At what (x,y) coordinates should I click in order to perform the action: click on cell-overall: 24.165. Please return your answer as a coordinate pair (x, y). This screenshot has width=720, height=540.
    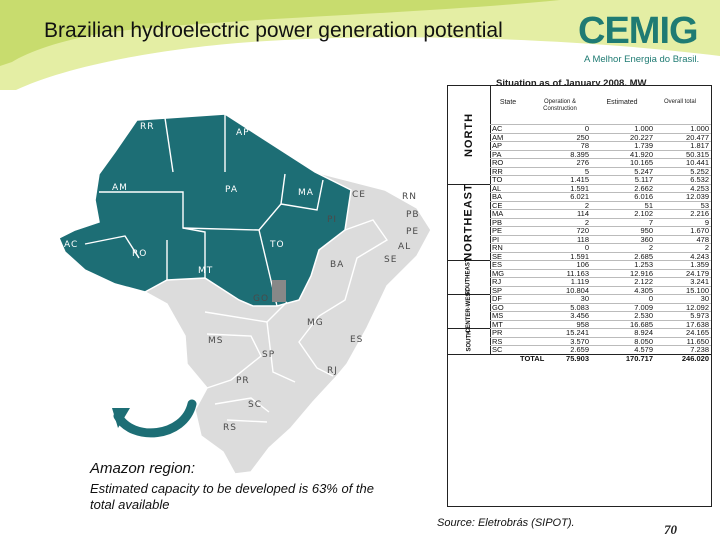
    Looking at the image, I should click on (697, 332).